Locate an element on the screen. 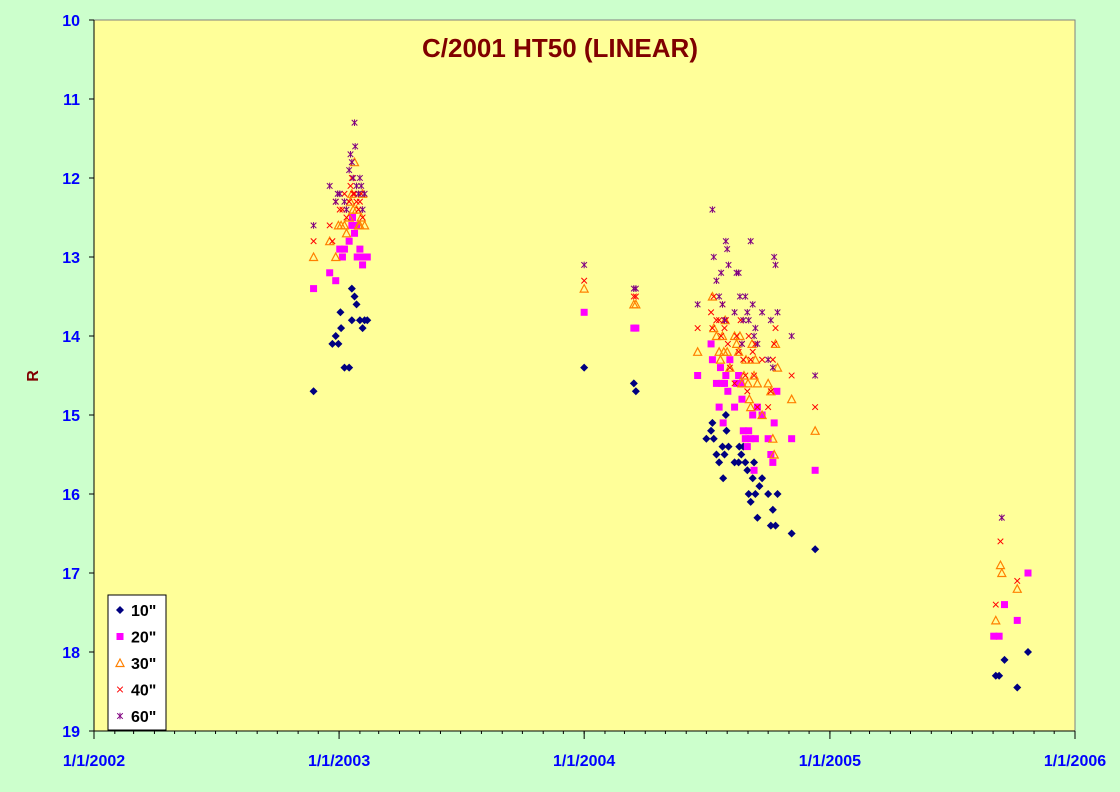  x-tick-label: 1/1/2006 is located at coordinates (1075, 761).